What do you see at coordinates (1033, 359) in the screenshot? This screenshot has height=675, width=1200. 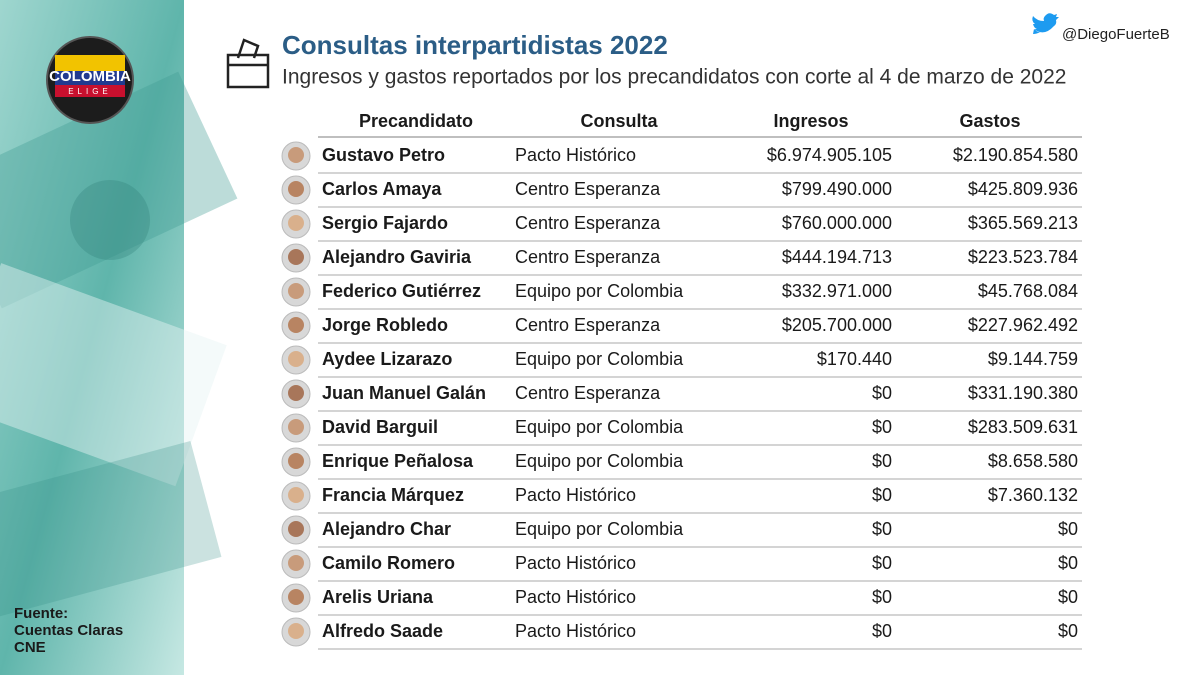 I see `gastos: $9.144.759` at bounding box center [1033, 359].